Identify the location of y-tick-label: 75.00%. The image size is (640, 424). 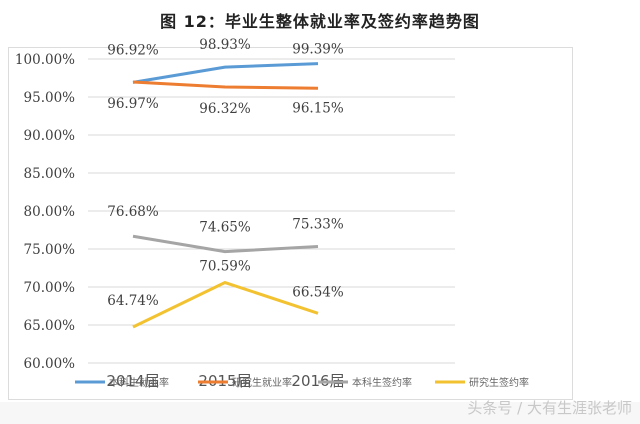
(50, 250).